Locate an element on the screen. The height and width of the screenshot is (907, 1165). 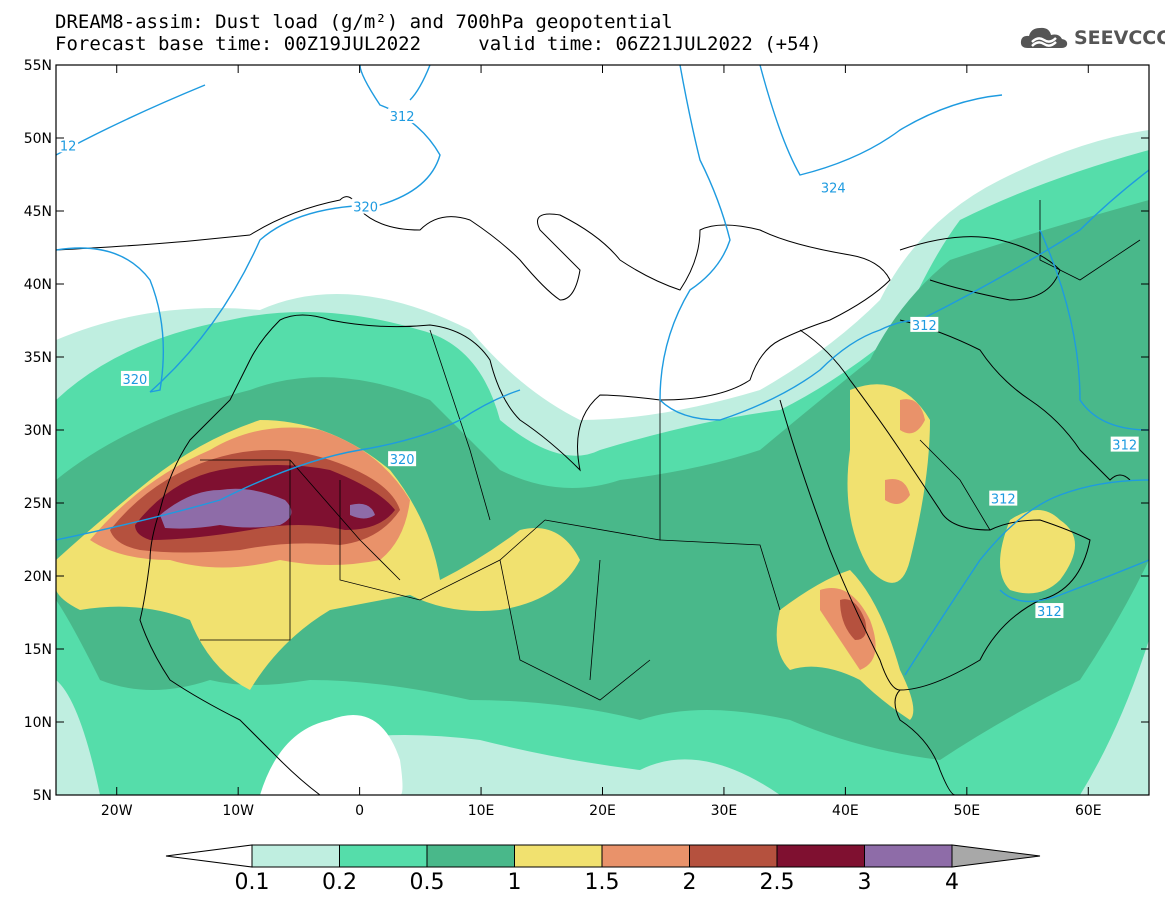
lon-tick-label: 20E is located at coordinates (602, 811).